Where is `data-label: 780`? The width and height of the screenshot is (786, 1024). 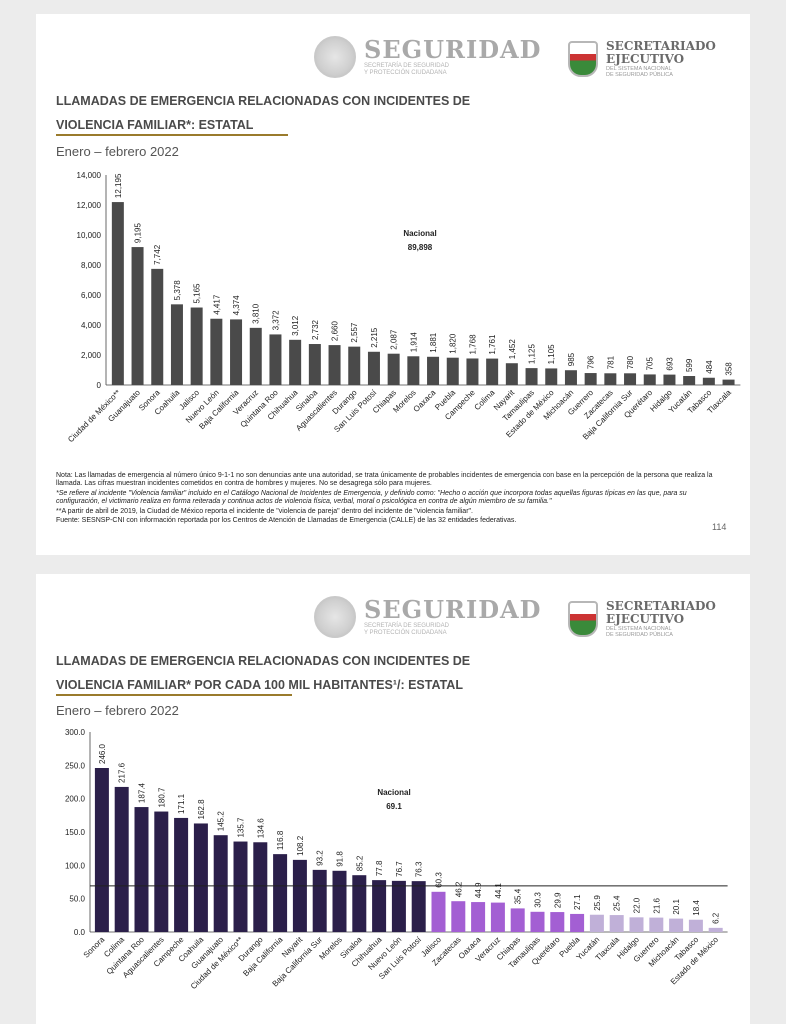 data-label: 780 is located at coordinates (630, 362).